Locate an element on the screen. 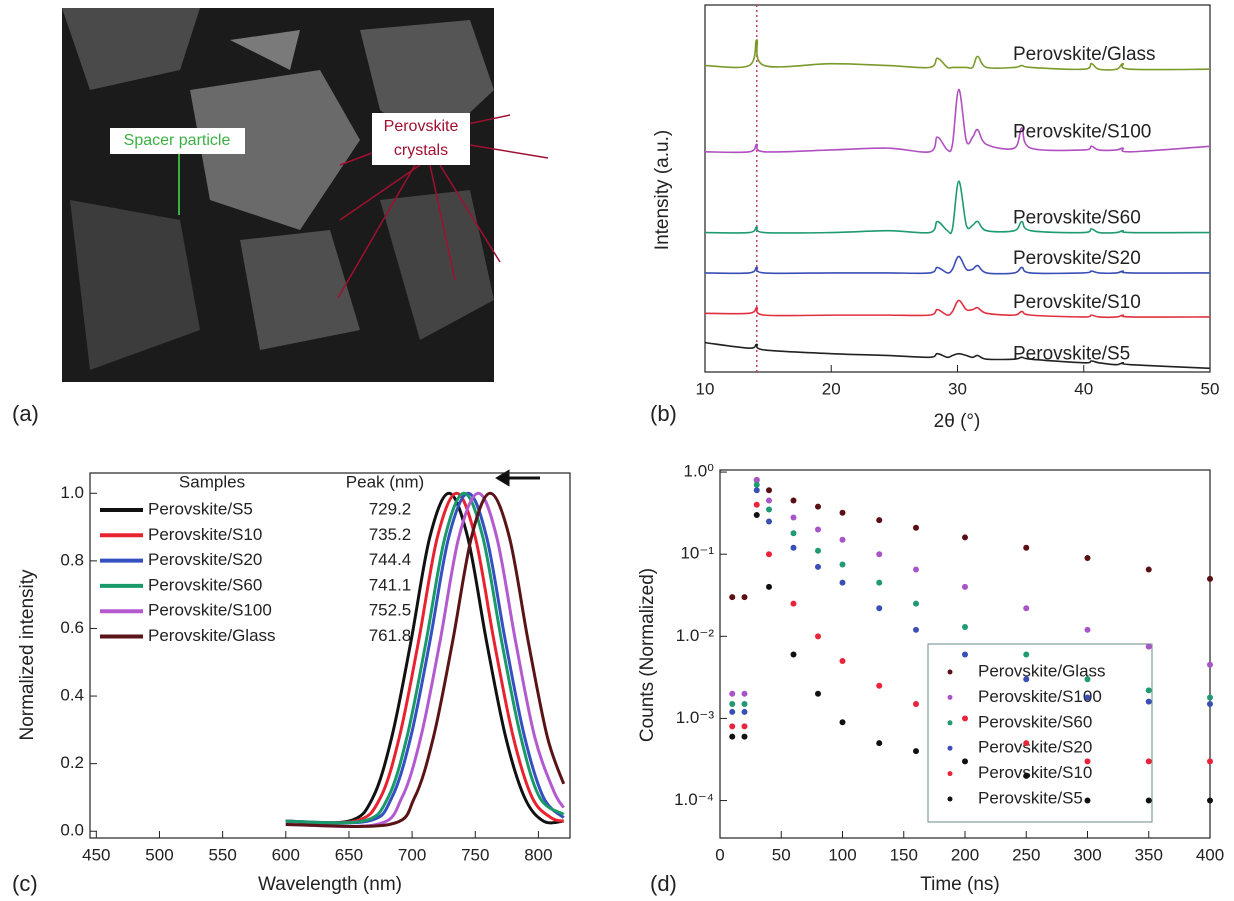  x-tick-label: 0 is located at coordinates (719, 854).